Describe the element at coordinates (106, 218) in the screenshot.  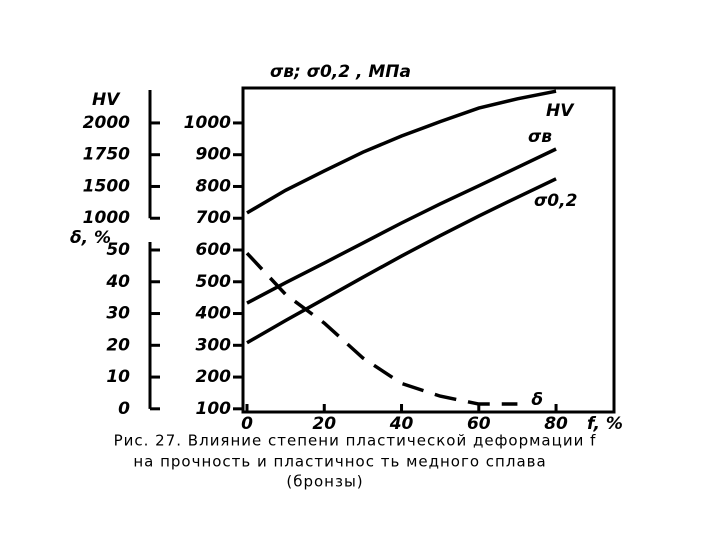
I see `y3-tick-label: 1000` at that location.